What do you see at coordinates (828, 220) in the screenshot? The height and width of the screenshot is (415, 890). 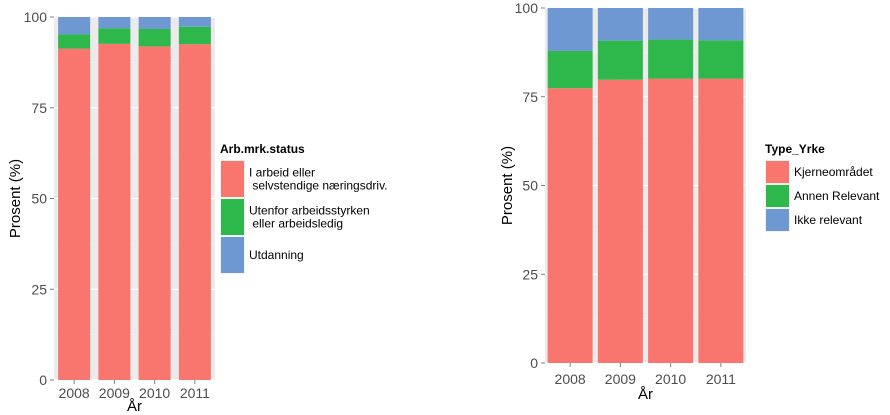 I see `legend-label: Ikke relevant` at bounding box center [828, 220].